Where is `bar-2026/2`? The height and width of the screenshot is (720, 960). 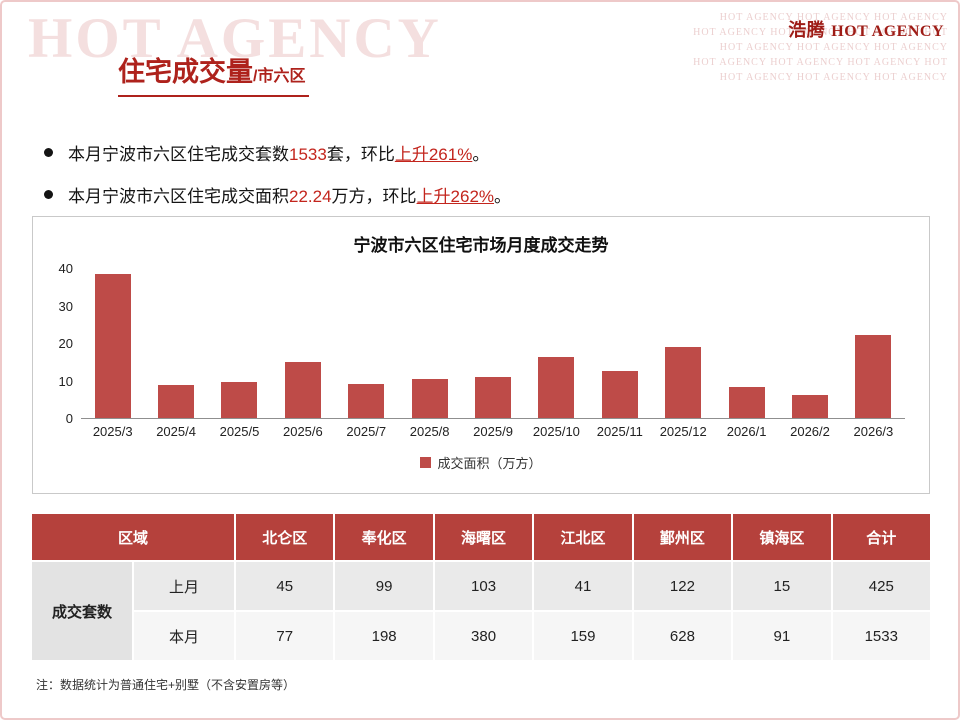
bar-2026/2 is located at coordinates (809, 406).